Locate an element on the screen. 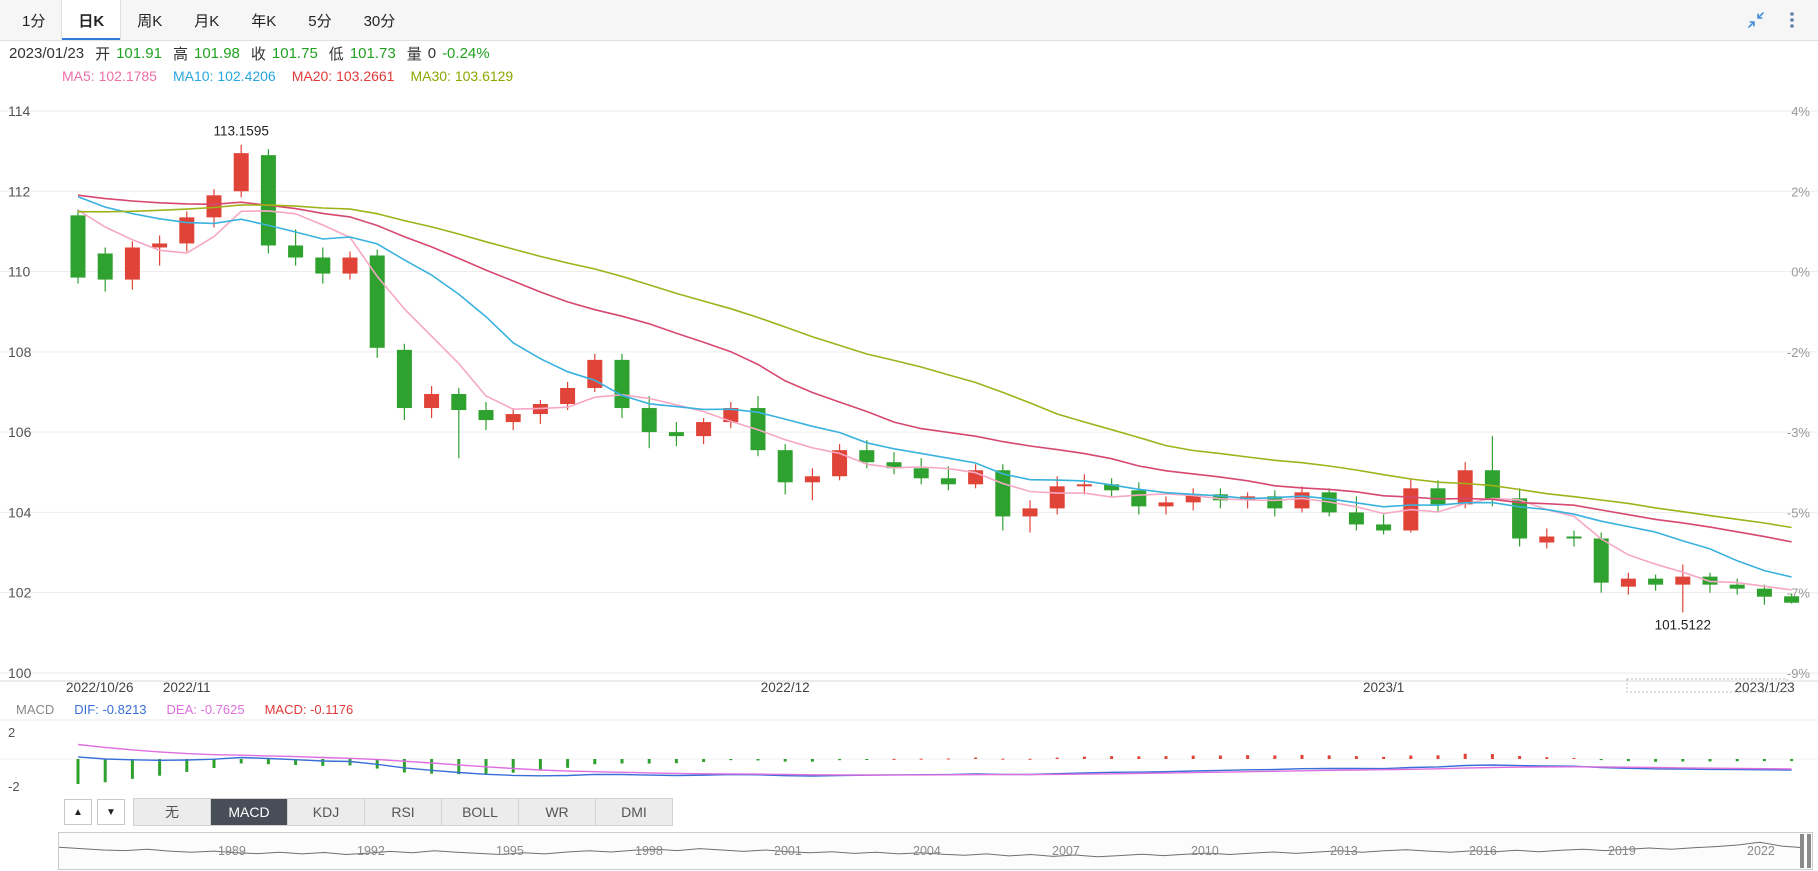  svg-text: 106 is located at coordinates (20, 432).